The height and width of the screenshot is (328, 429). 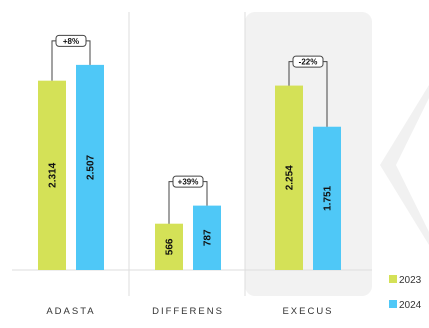 What do you see at coordinates (307, 311) in the screenshot?
I see `category-label: EXECUS` at bounding box center [307, 311].